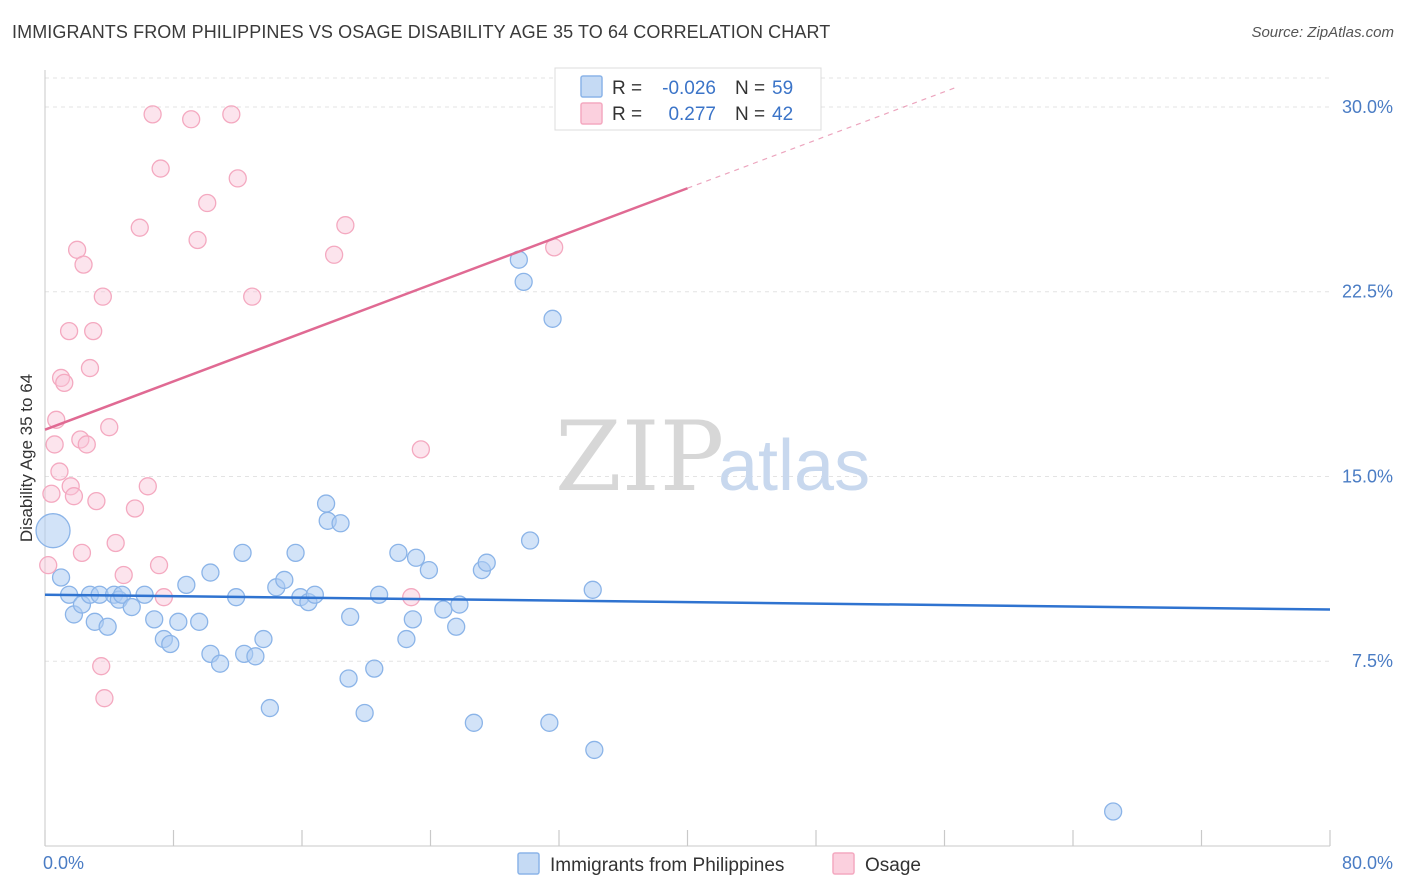 This screenshot has width=1406, height=892. I want to click on series-legend-swatch-philippines, so click(528, 863).